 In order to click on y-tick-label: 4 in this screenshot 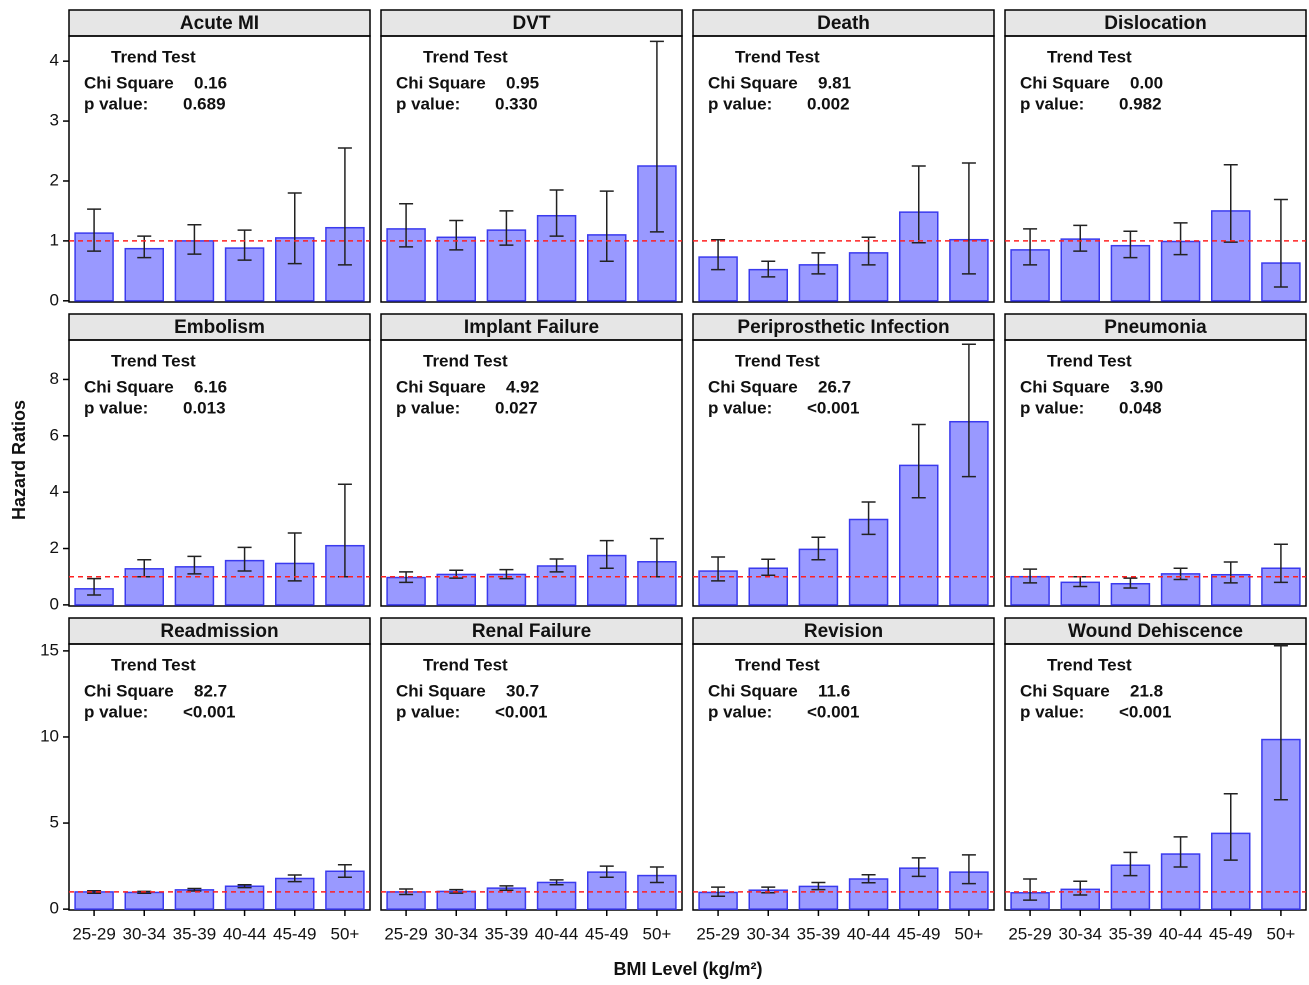, I will do `click(54, 60)`.